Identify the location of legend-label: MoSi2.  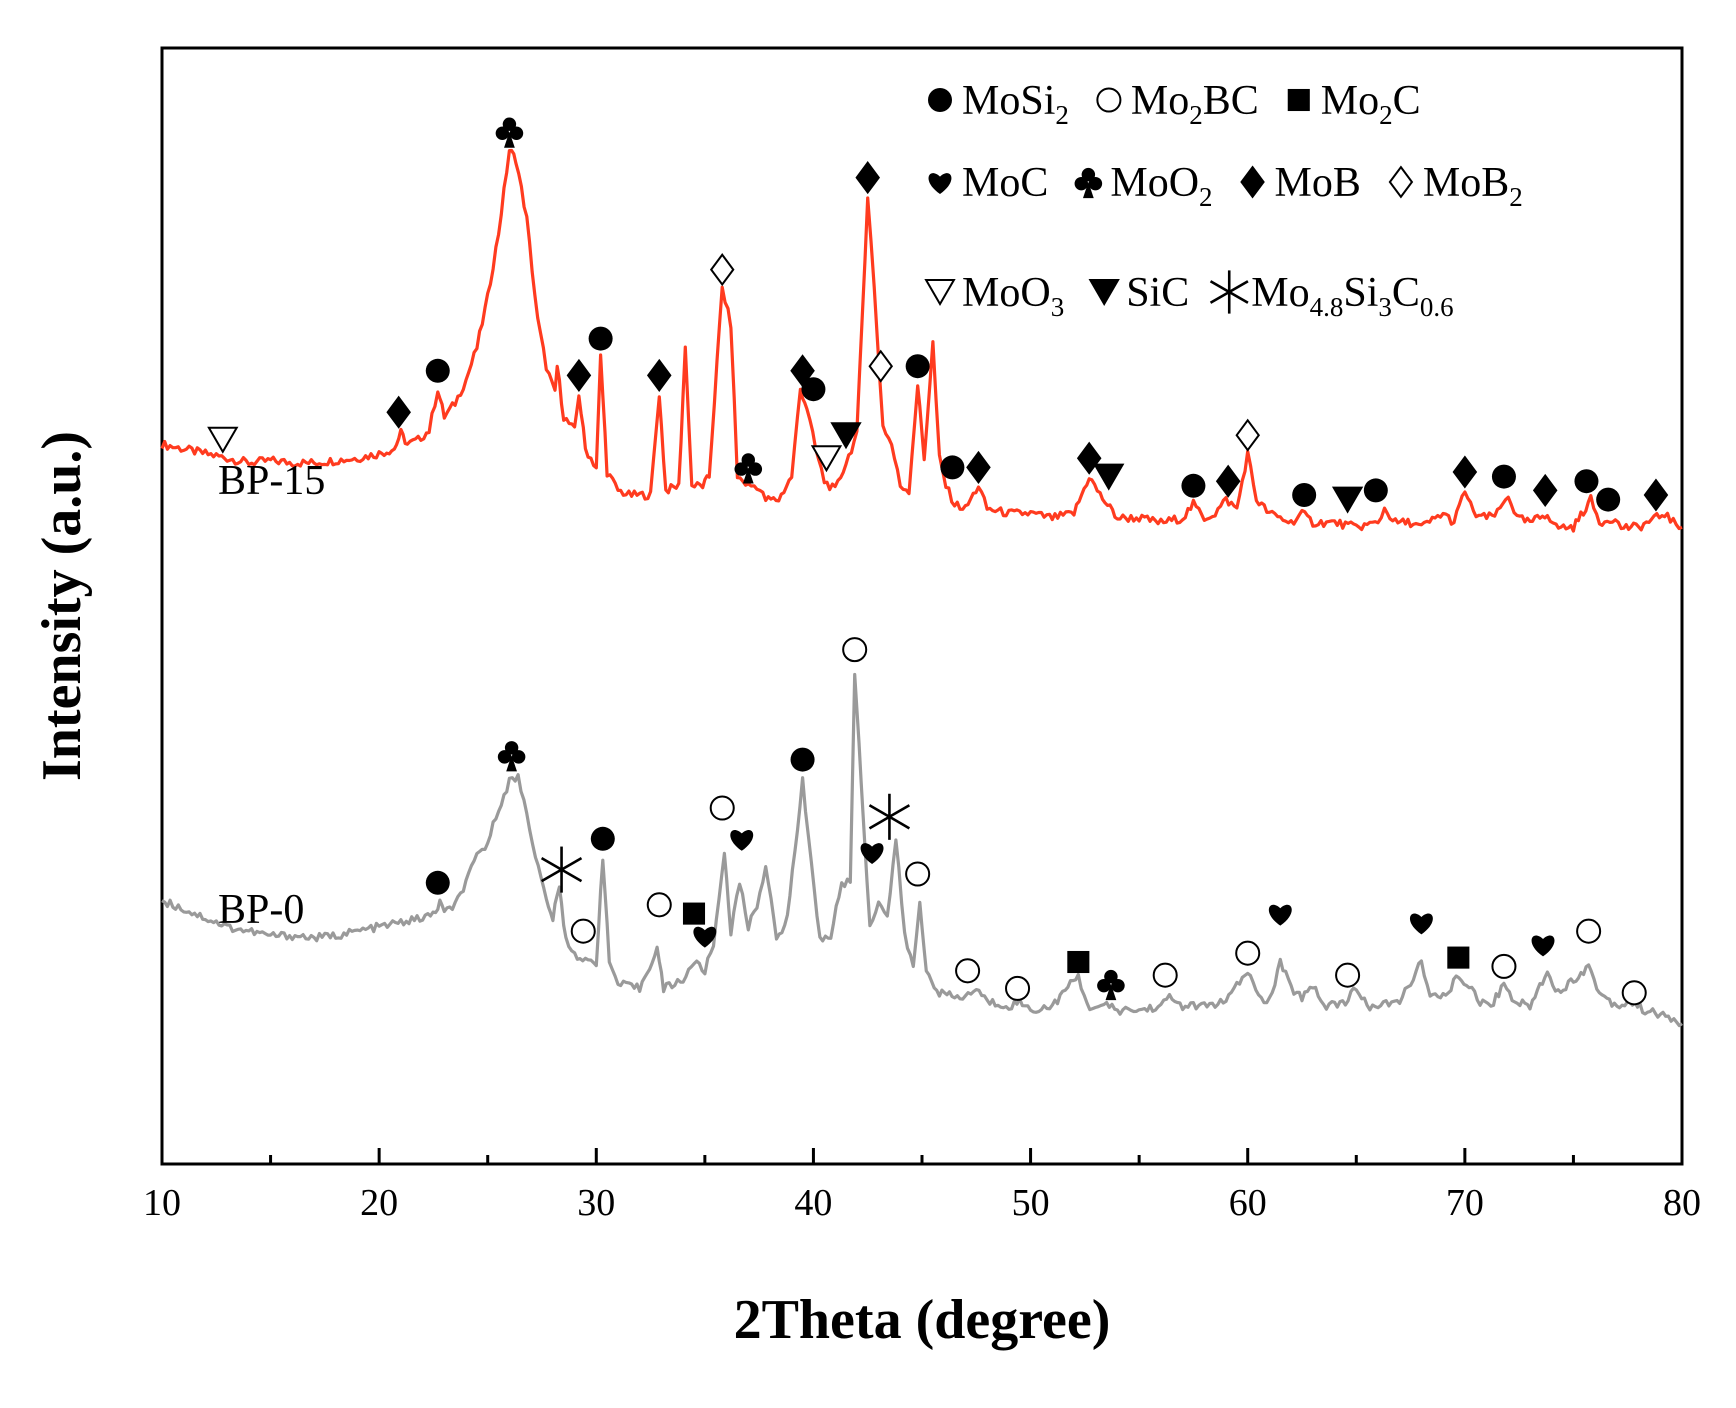
(1015, 104).